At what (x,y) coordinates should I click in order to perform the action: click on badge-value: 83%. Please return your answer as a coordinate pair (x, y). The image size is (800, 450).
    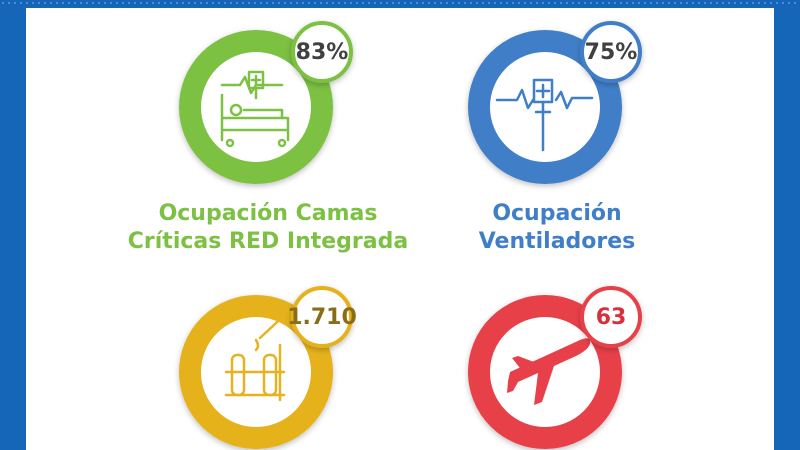
    Looking at the image, I should click on (322, 52).